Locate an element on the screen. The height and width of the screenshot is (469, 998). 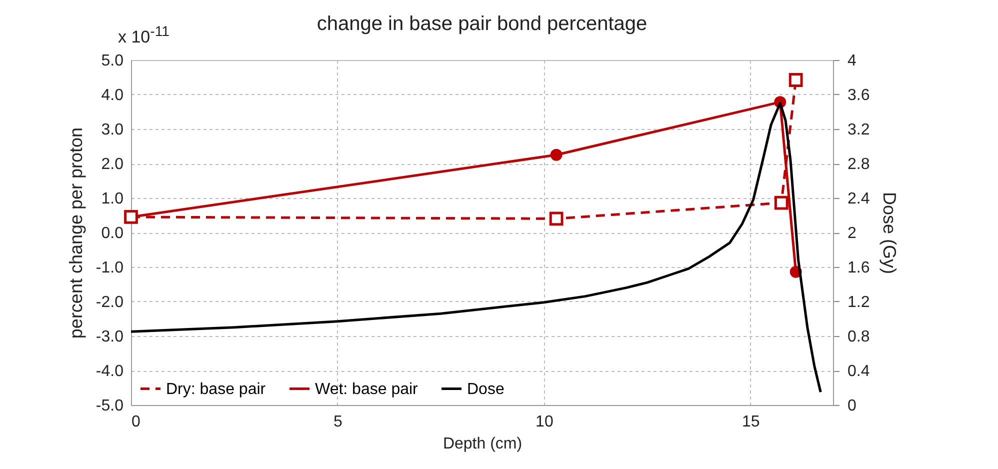
y-tick-label: -1.0 is located at coordinates (110, 268).